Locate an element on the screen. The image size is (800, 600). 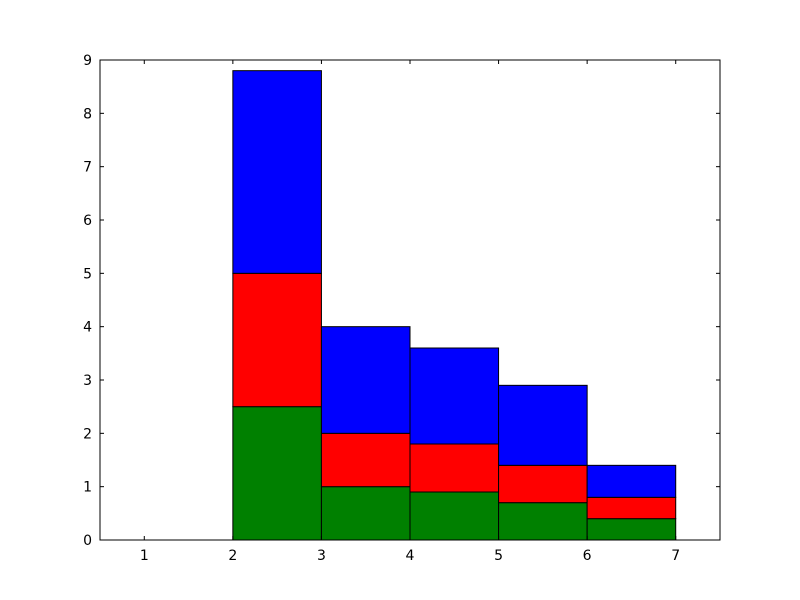
x-tick-label: 3 is located at coordinates (321, 556).